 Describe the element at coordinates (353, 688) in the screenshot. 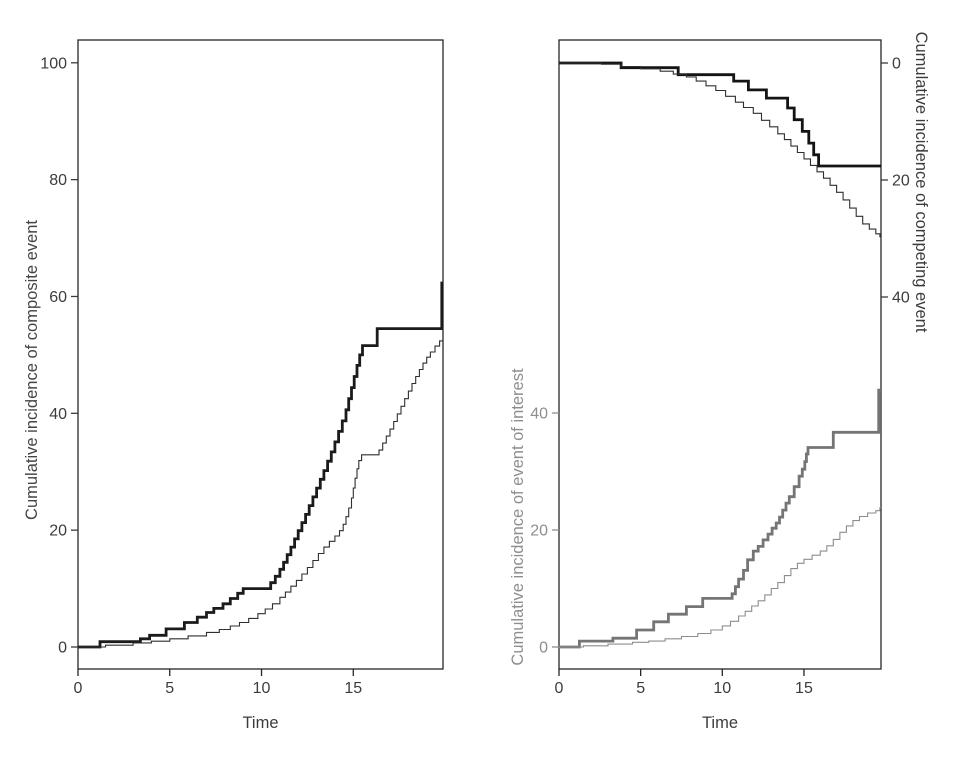

I see `composite-x-tick-label: 15` at that location.